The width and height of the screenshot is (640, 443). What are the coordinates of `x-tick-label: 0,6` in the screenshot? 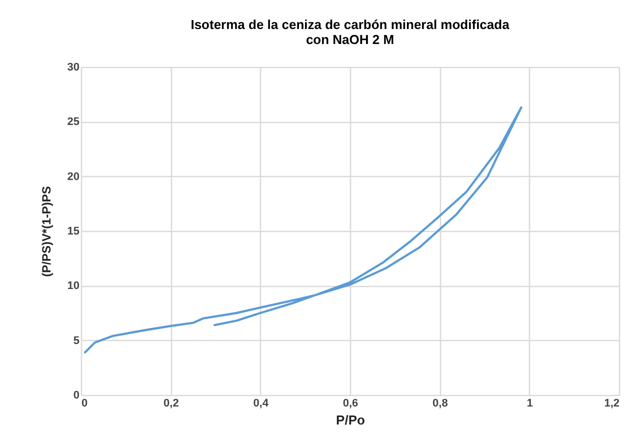 It's located at (350, 404).